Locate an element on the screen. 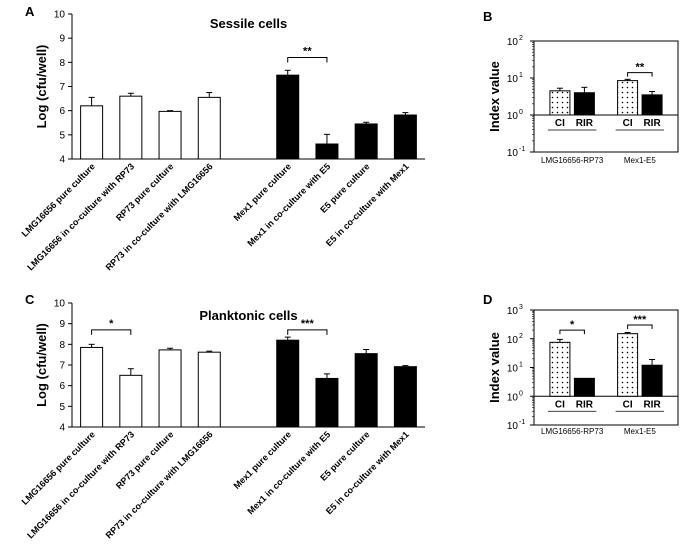  y-tick-exponent: 3 is located at coordinates (521, 307).